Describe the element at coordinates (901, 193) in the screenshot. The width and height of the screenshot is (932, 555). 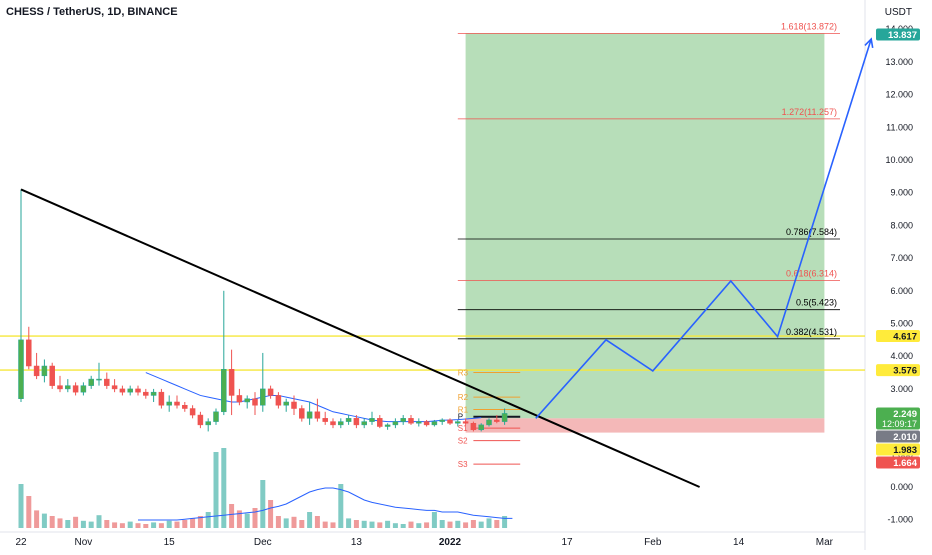
I see `y-tick-label: 9.000` at that location.